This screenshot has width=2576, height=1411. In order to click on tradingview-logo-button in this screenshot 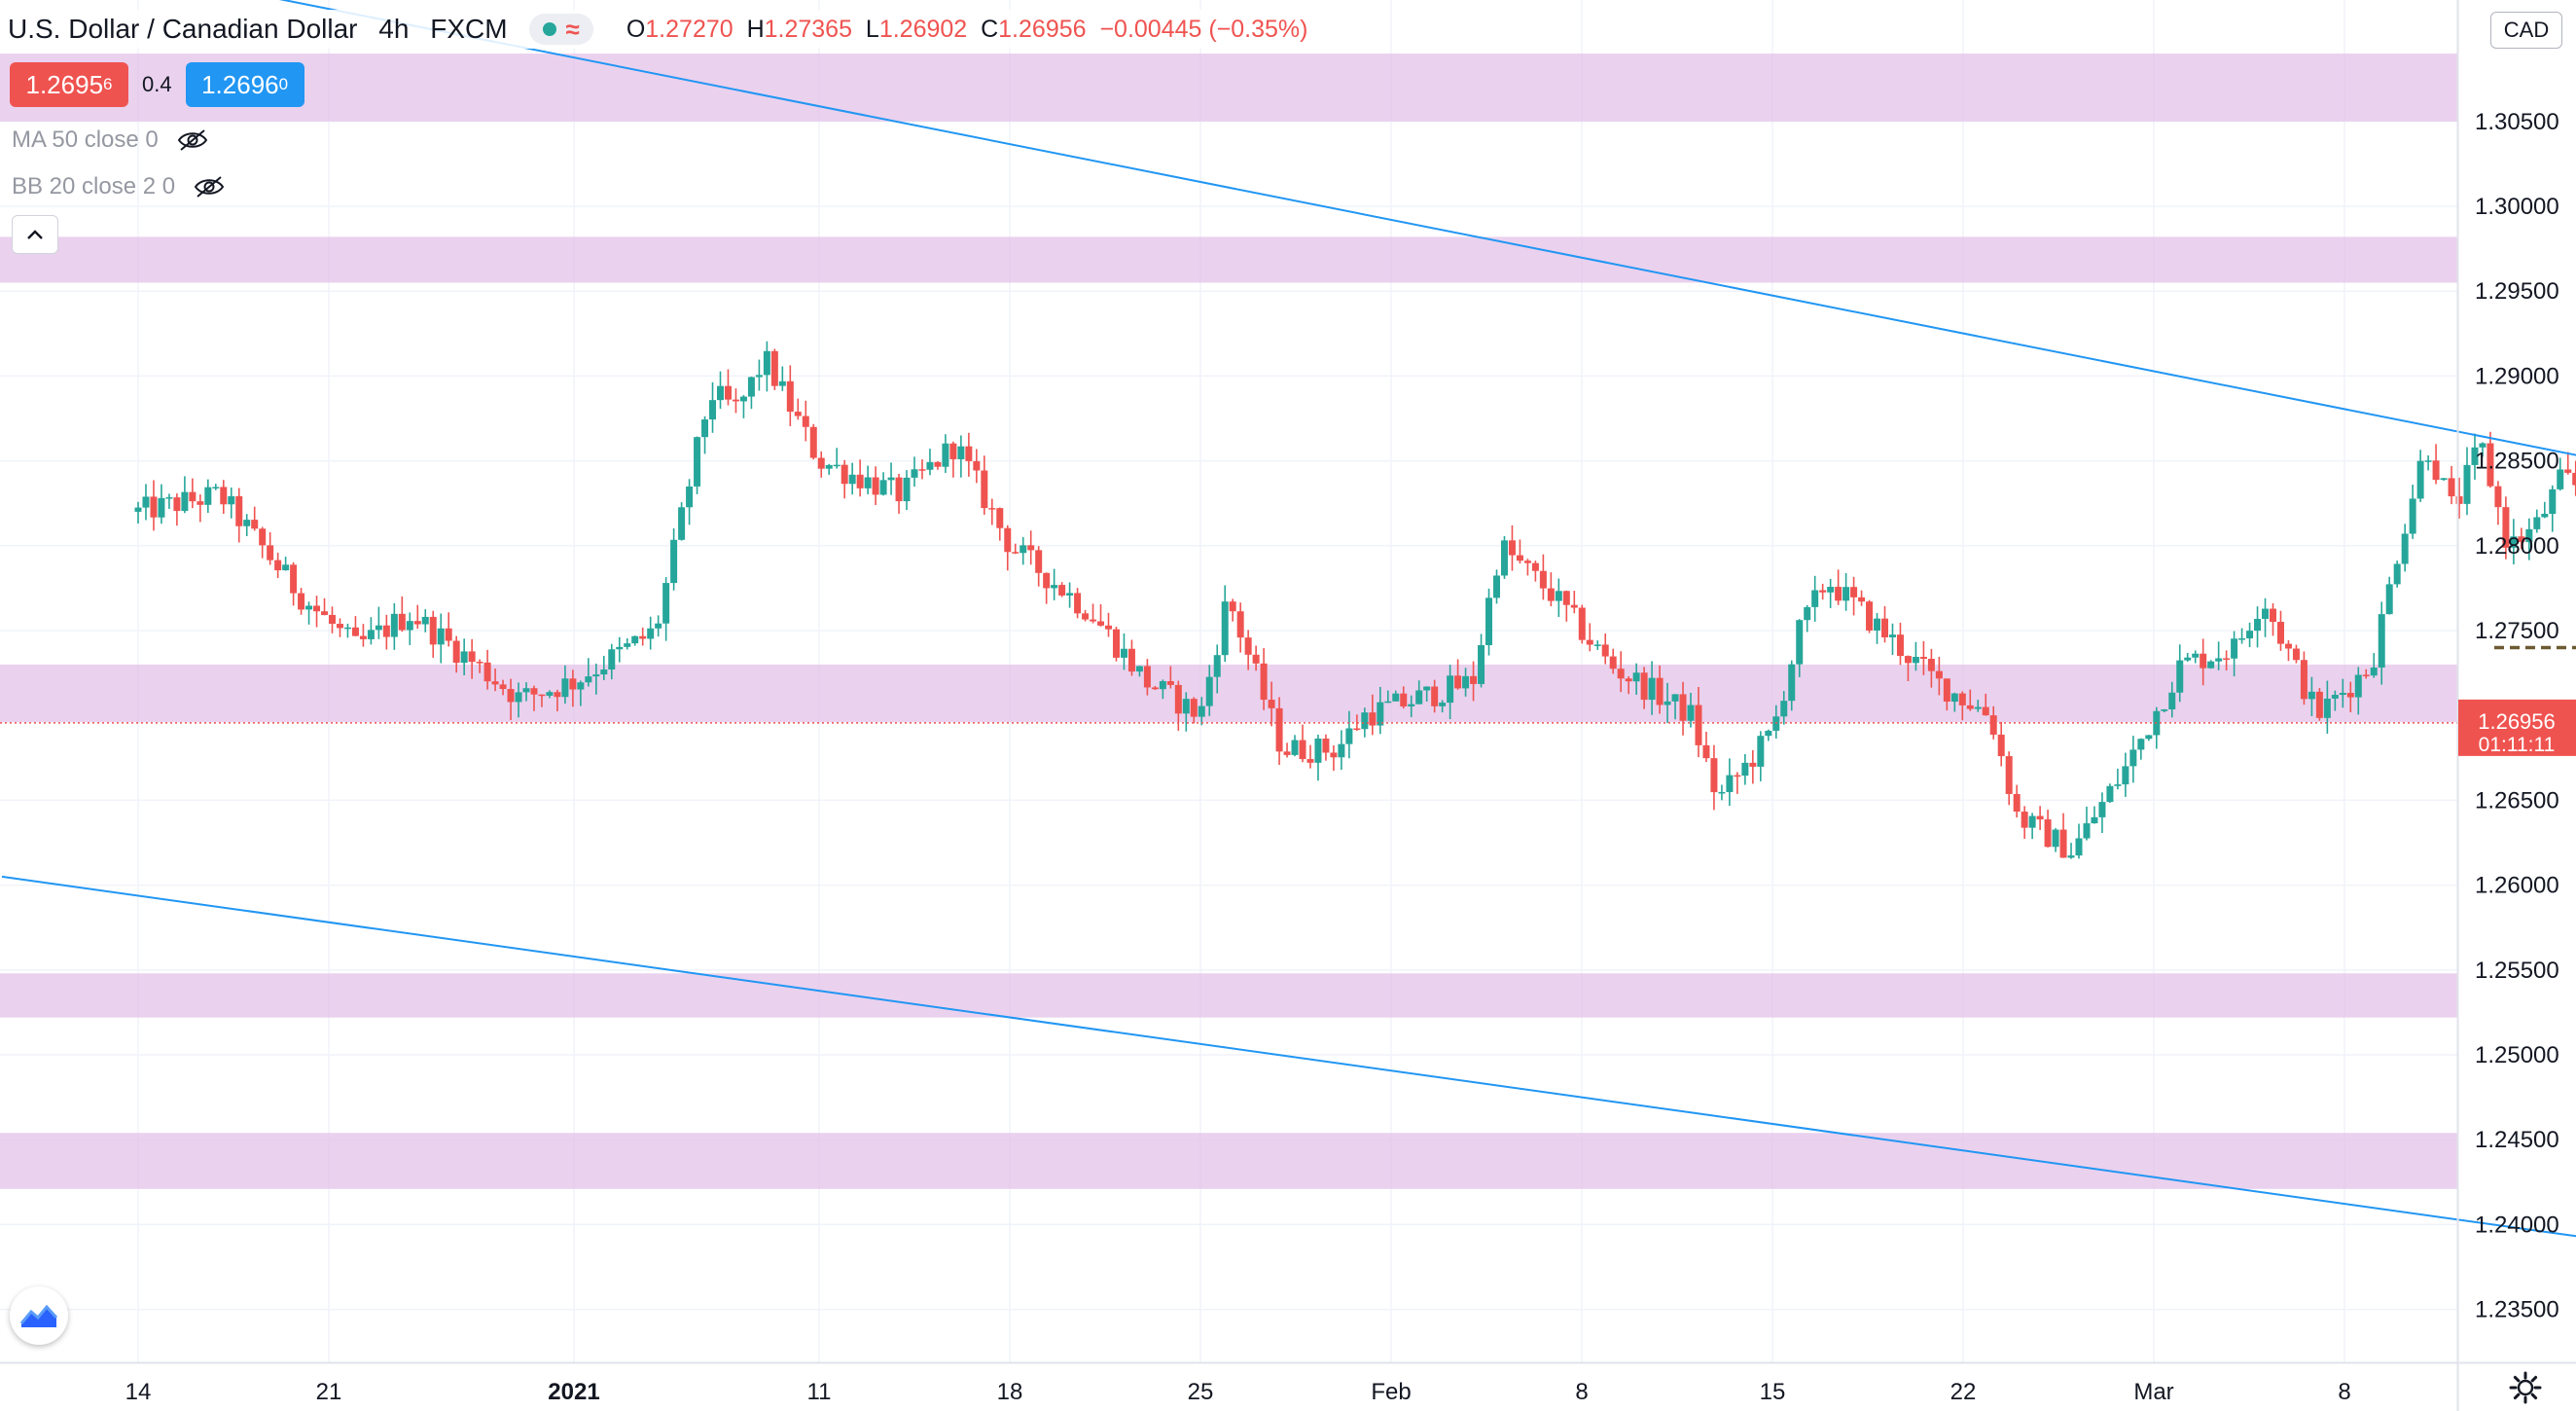, I will do `click(39, 1315)`.